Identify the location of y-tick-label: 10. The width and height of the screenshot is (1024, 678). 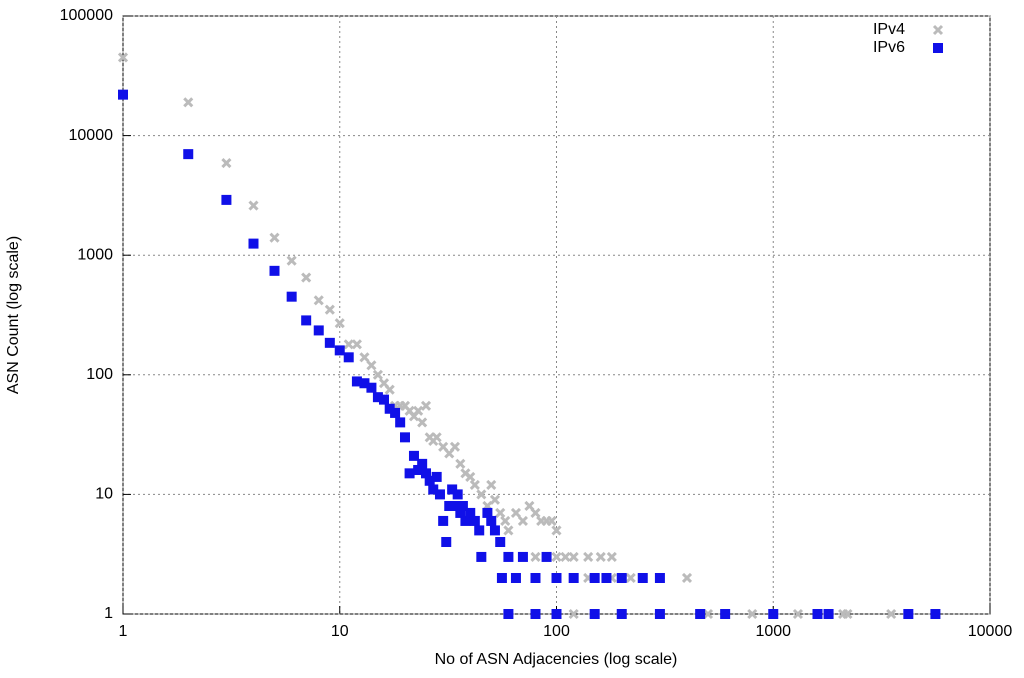
(104, 494).